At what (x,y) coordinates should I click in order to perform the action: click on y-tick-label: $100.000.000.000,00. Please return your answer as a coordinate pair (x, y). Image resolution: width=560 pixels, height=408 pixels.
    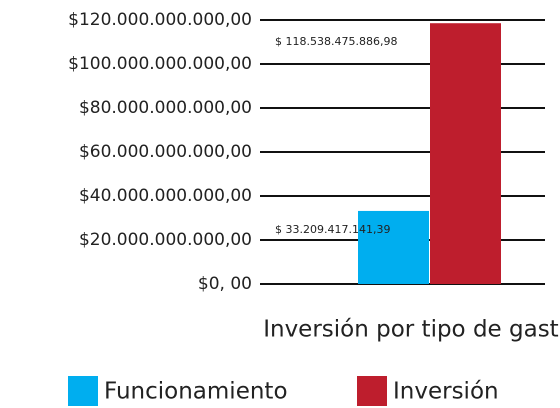
    Looking at the image, I should click on (160, 64).